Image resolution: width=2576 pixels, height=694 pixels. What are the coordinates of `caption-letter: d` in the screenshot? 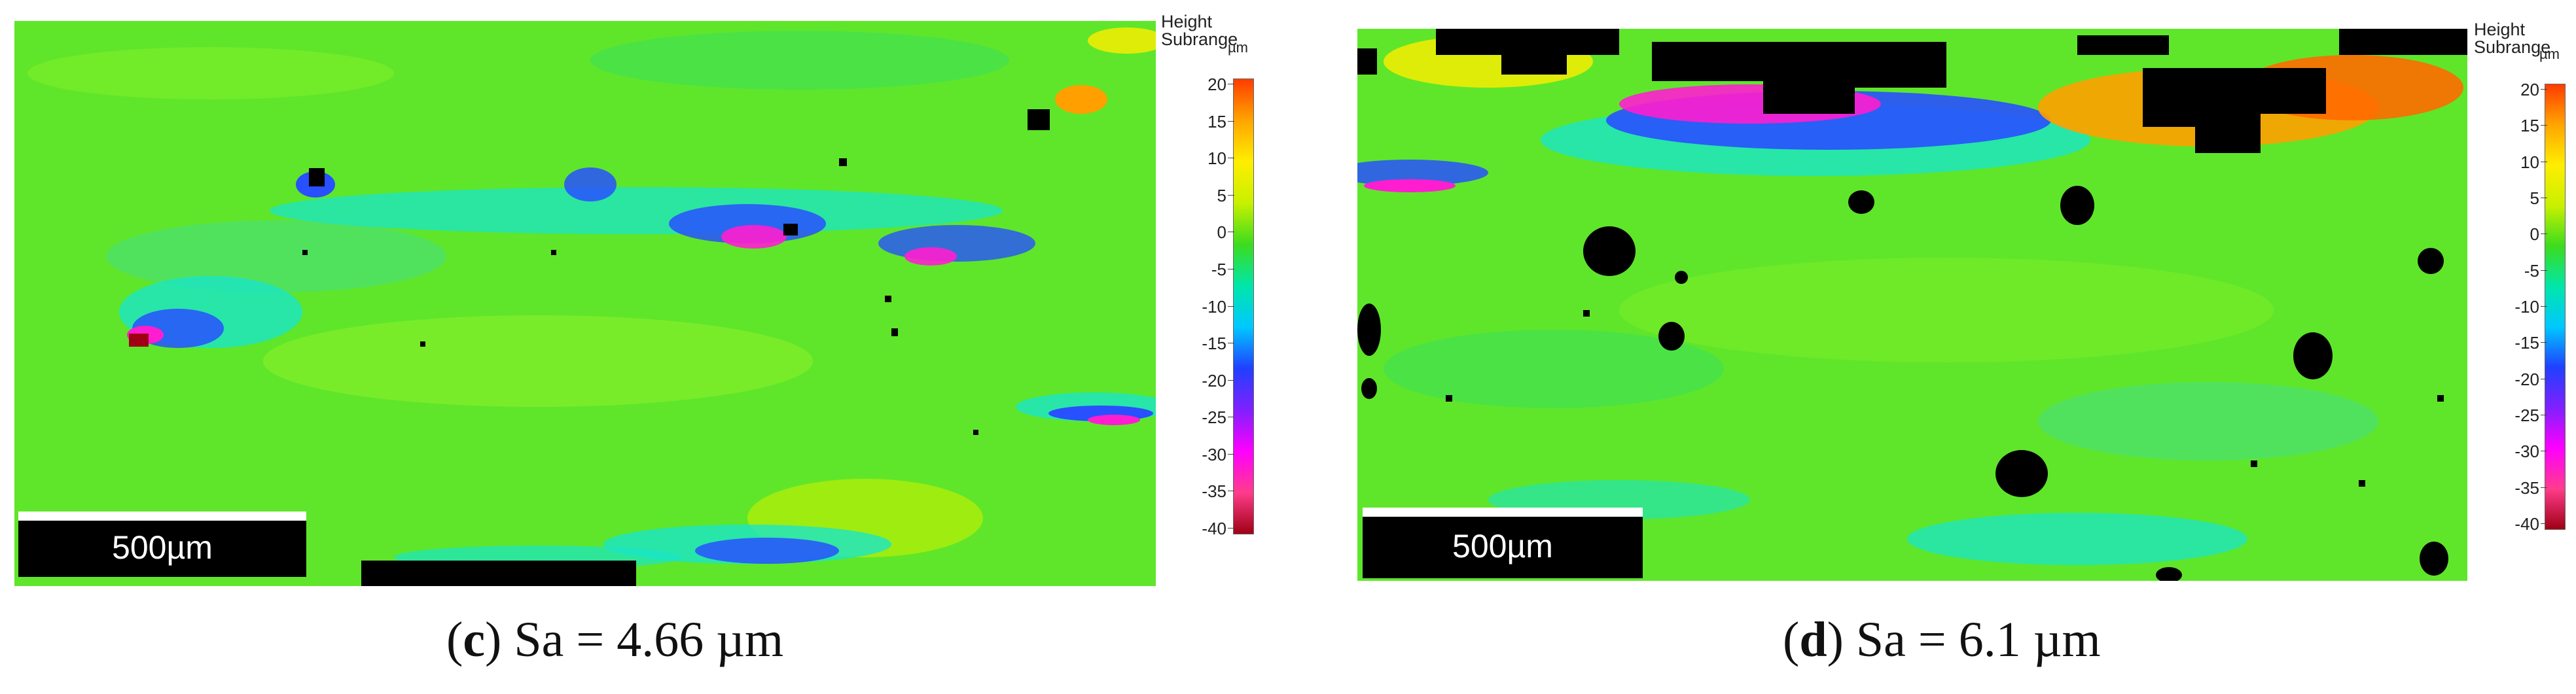 It's located at (1813, 639).